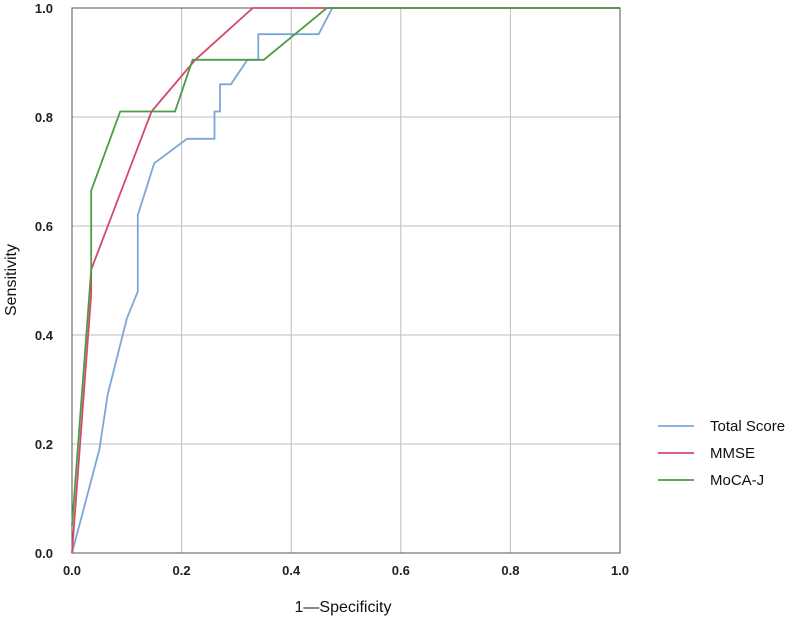  Describe the element at coordinates (401, 570) in the screenshot. I see `x-tick-label: 0.6` at that location.